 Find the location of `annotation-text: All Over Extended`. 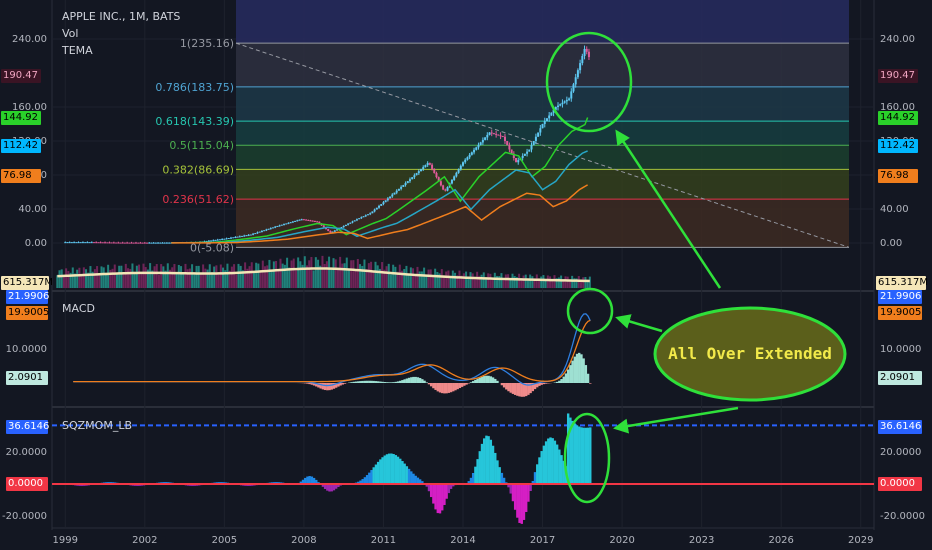

annotation-text: All Over Extended is located at coordinates (750, 353).